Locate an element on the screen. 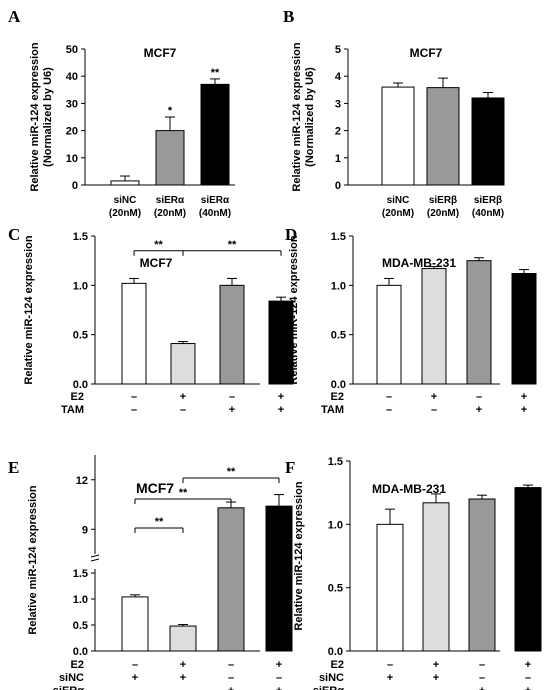  significance-label: * is located at coordinates (170, 111).